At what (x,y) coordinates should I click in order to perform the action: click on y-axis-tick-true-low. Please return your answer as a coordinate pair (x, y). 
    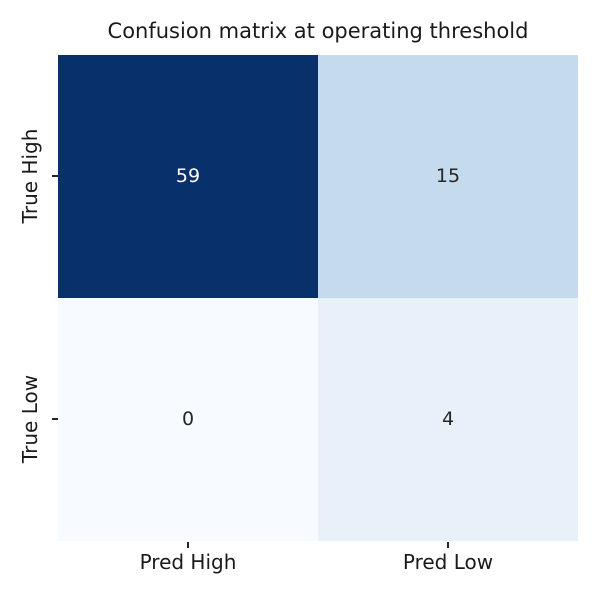
    Looking at the image, I should click on (55, 419).